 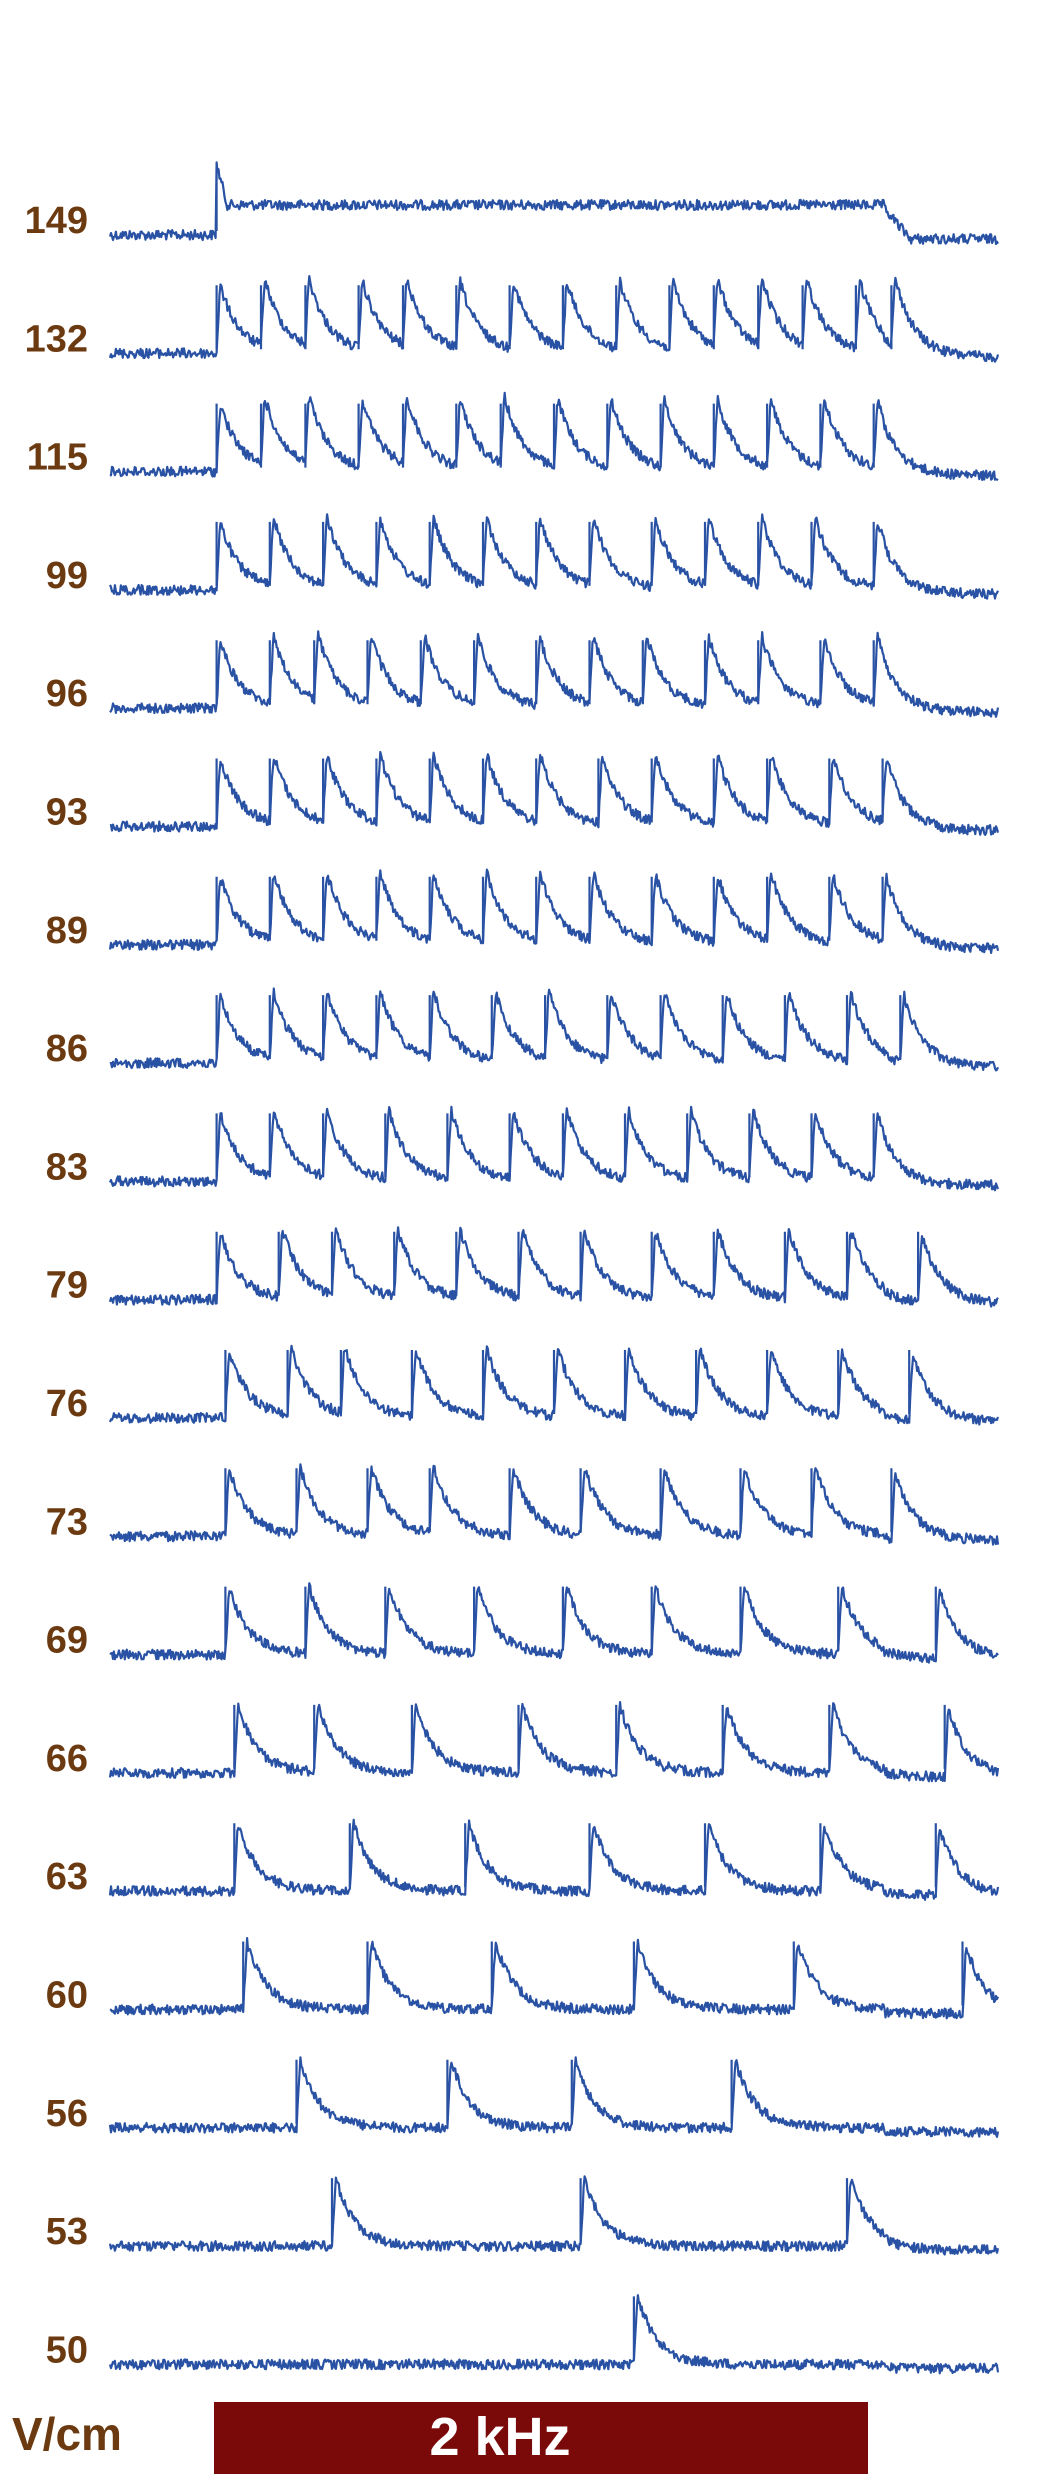 I want to click on trace-row: 60, so click(x=523, y=1978).